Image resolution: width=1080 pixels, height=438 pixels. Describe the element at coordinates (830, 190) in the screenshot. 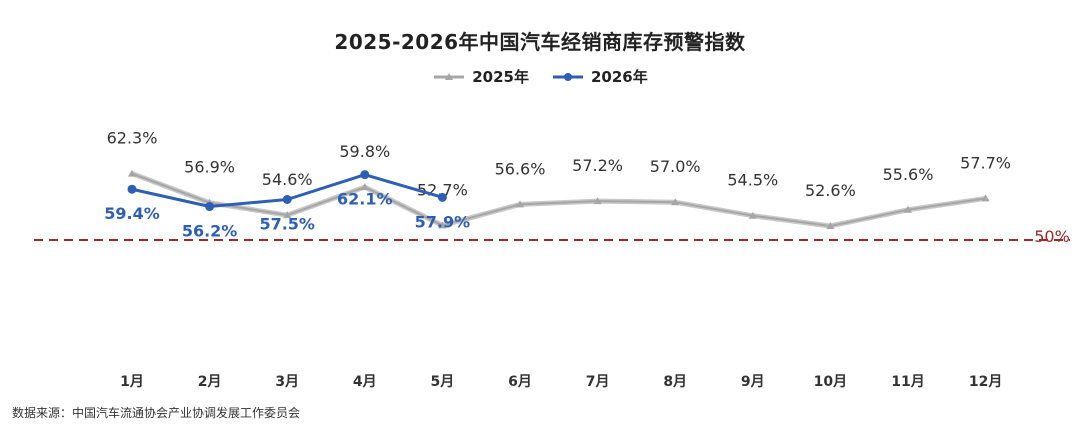

I see `series-2025-data-label: 52.6%` at that location.